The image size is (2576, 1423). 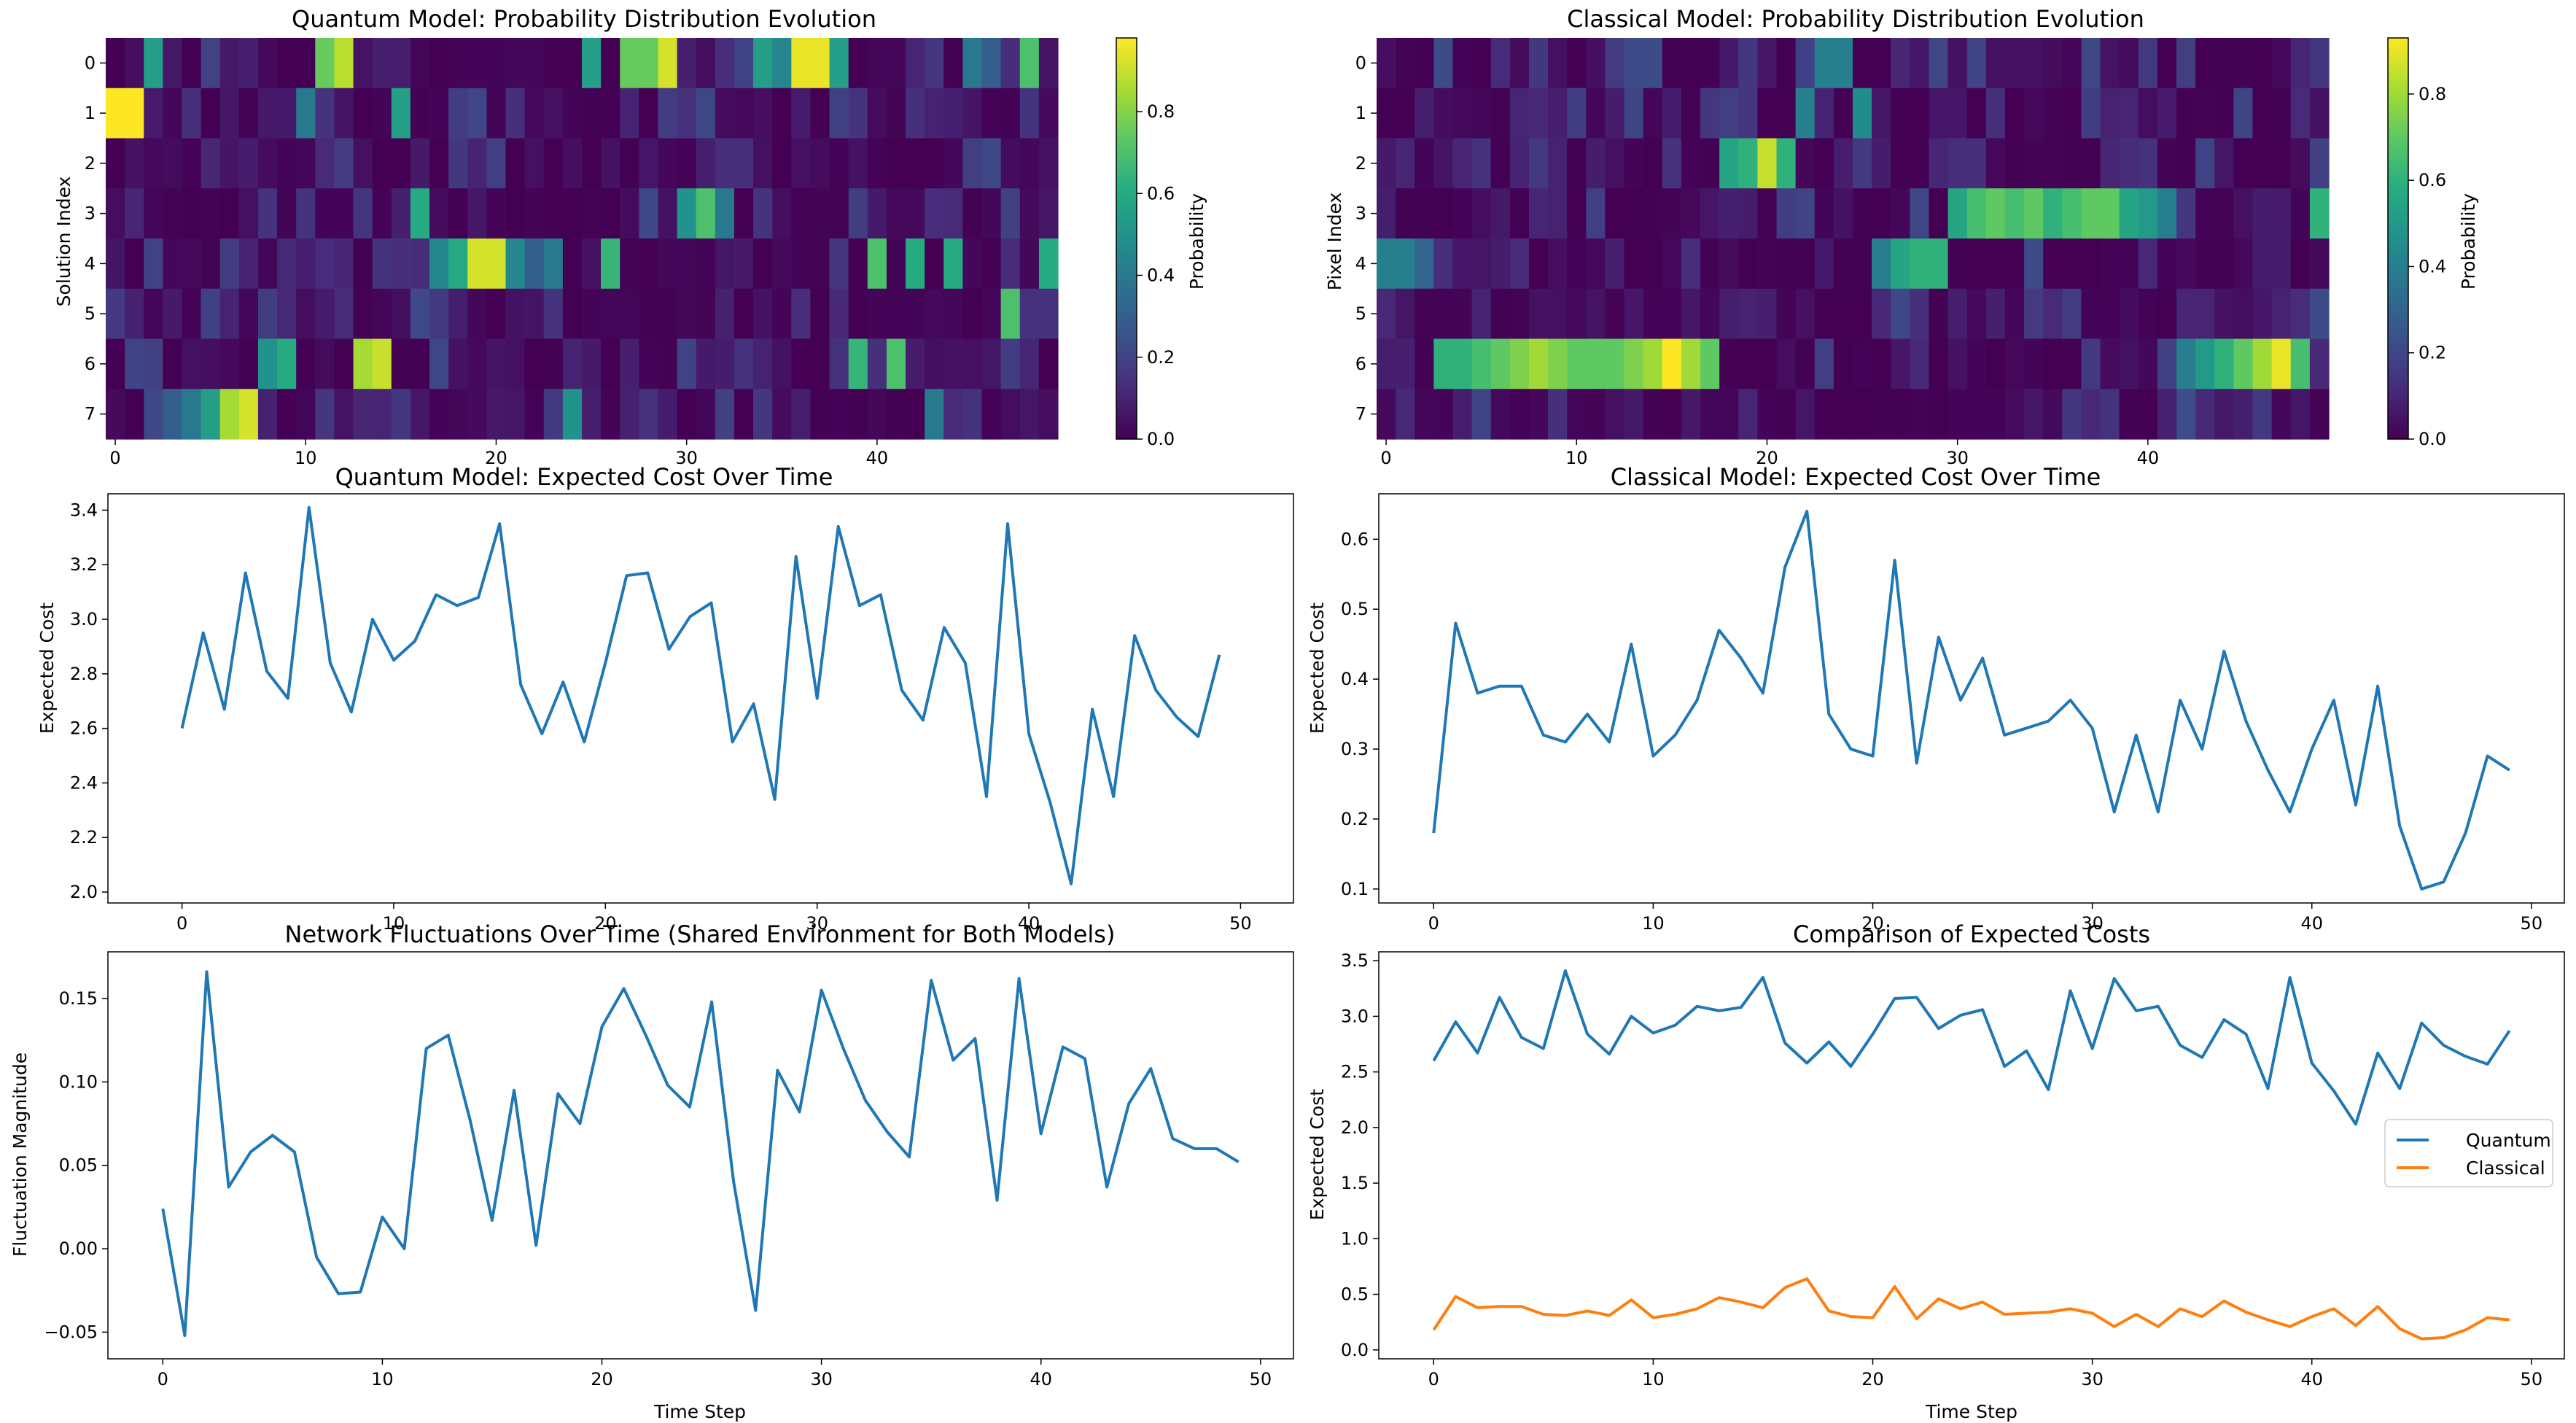 What do you see at coordinates (1971, 698) in the screenshot?
I see `axes-frame` at bounding box center [1971, 698].